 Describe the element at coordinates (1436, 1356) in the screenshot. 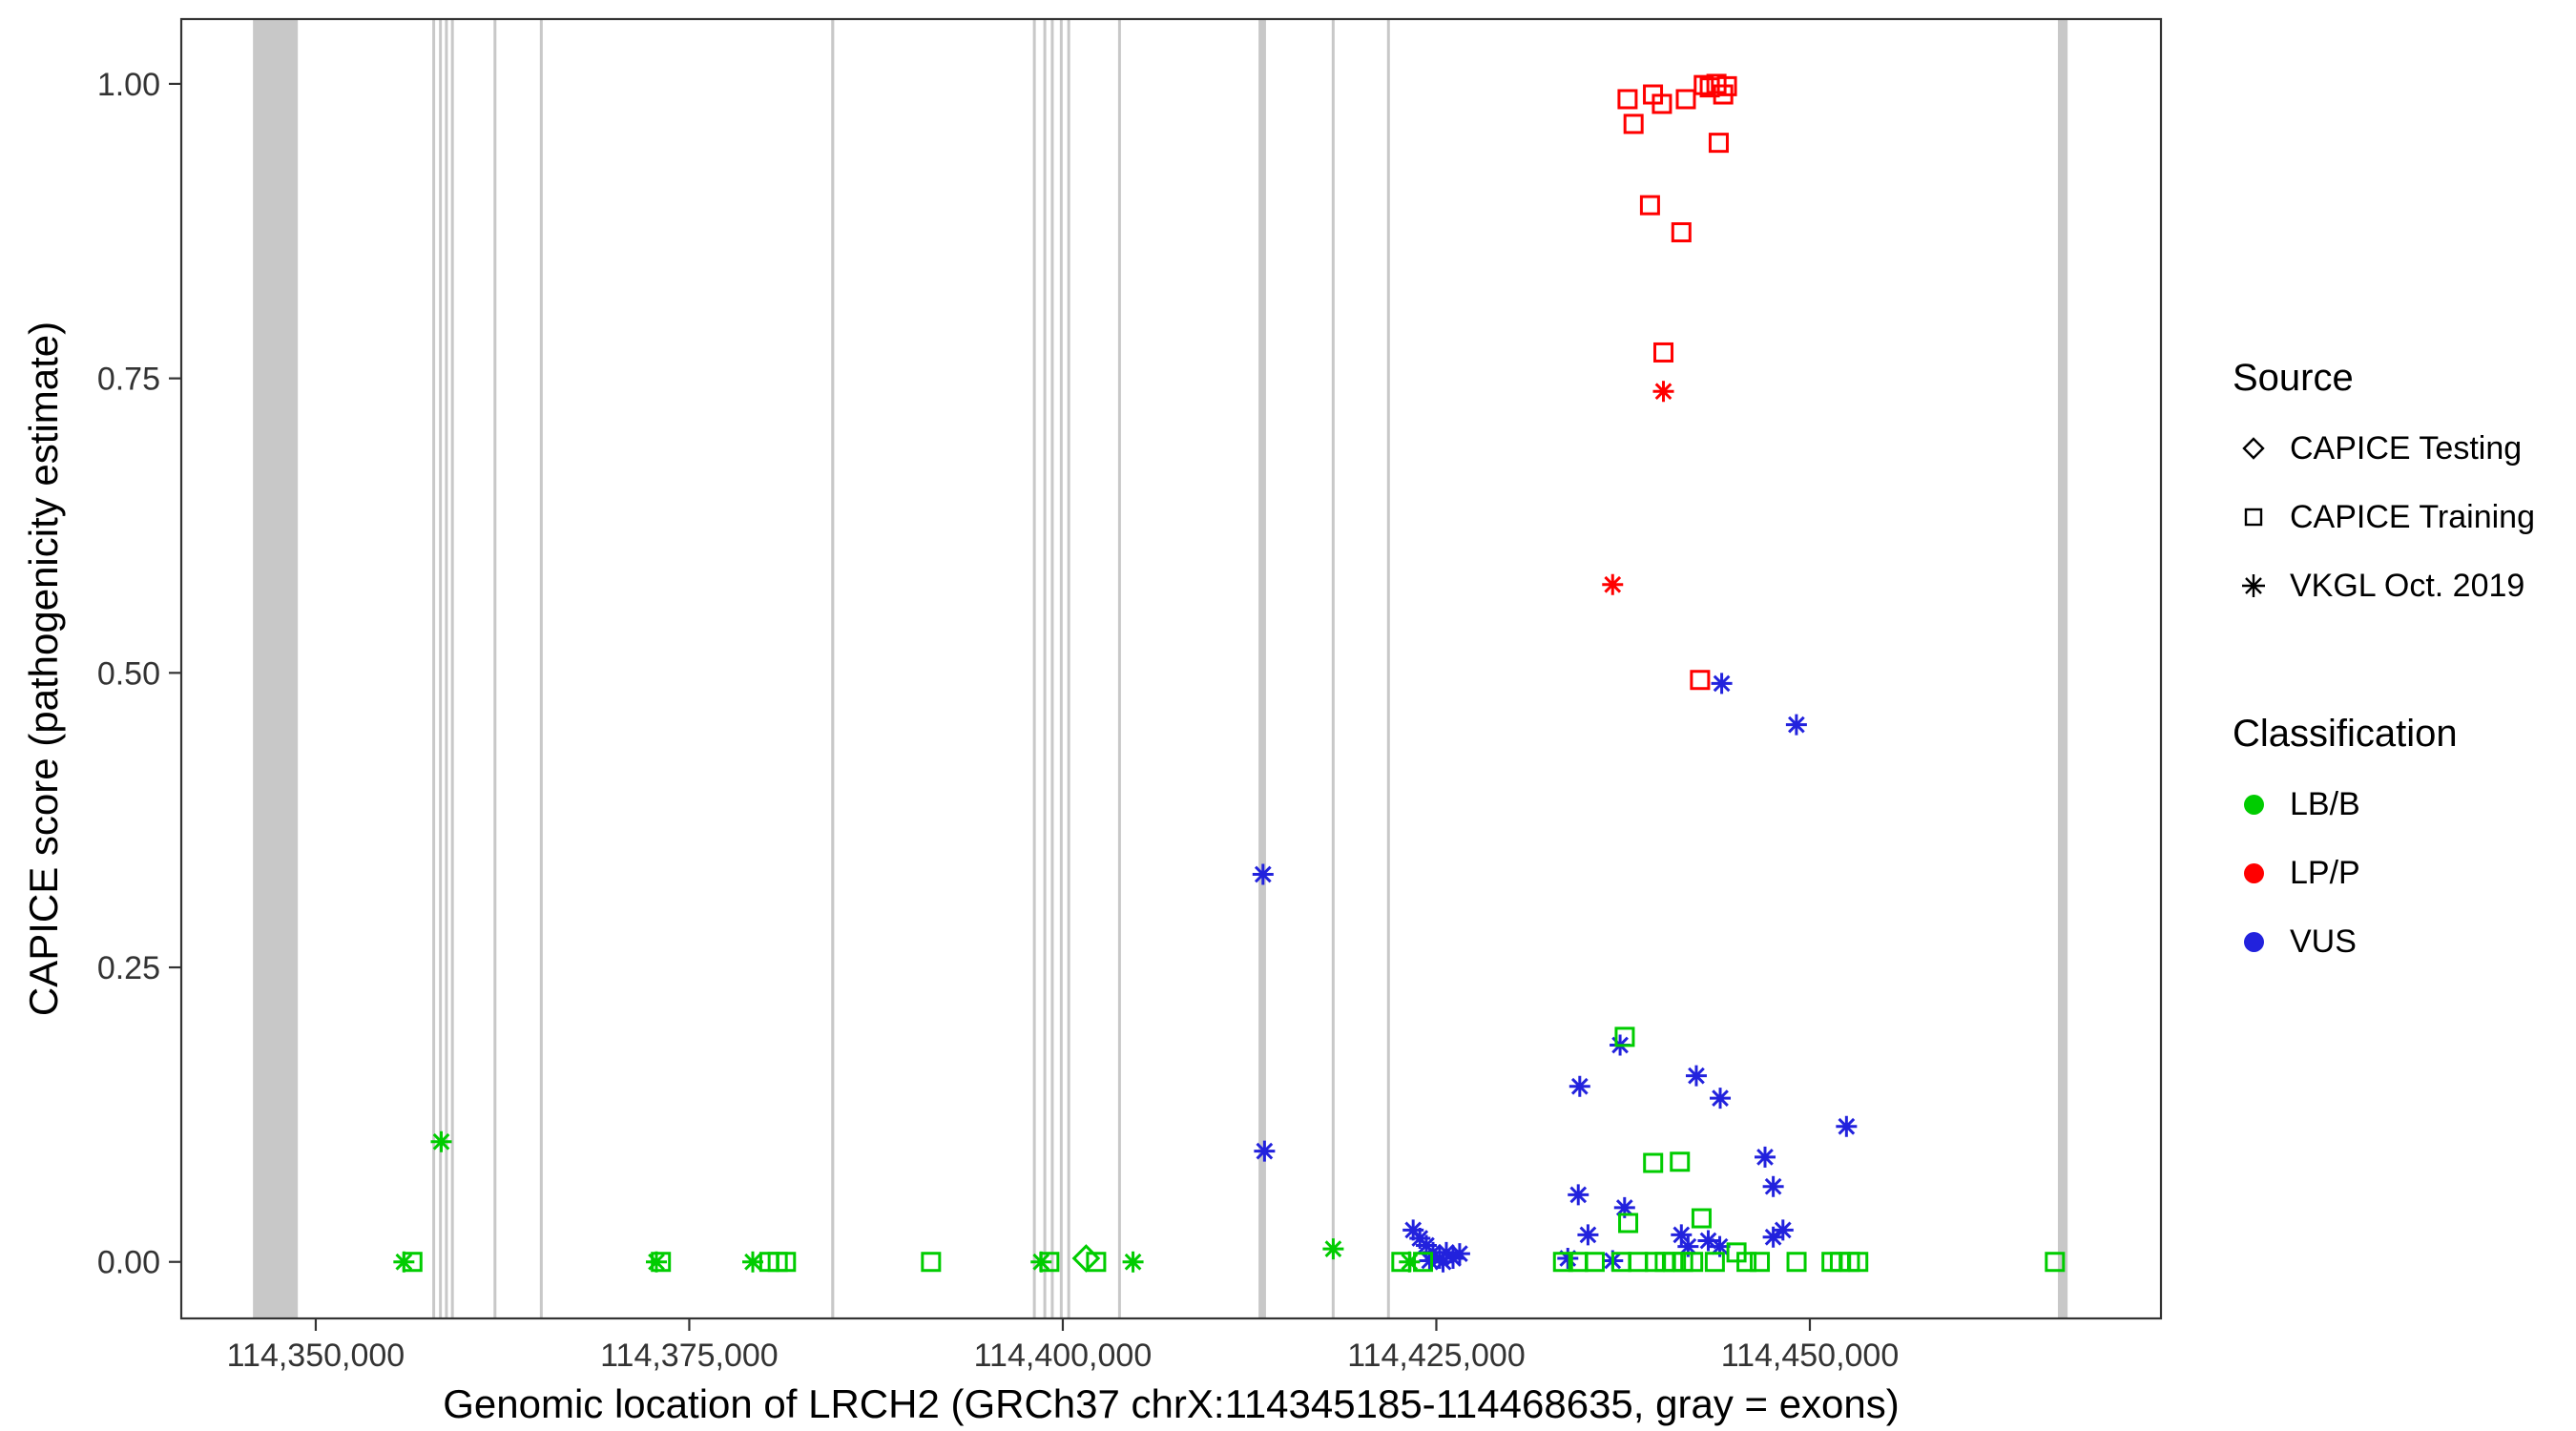

I see `x-tick-label: 114,425,000` at that location.